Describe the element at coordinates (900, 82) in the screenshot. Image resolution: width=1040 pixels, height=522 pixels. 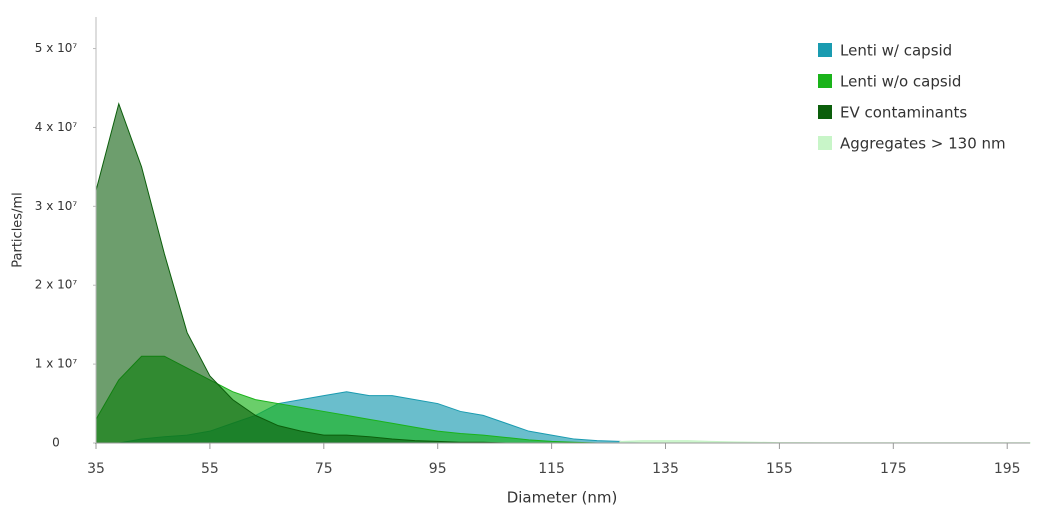
I see `legend-label: Lenti w/o capsid` at that location.